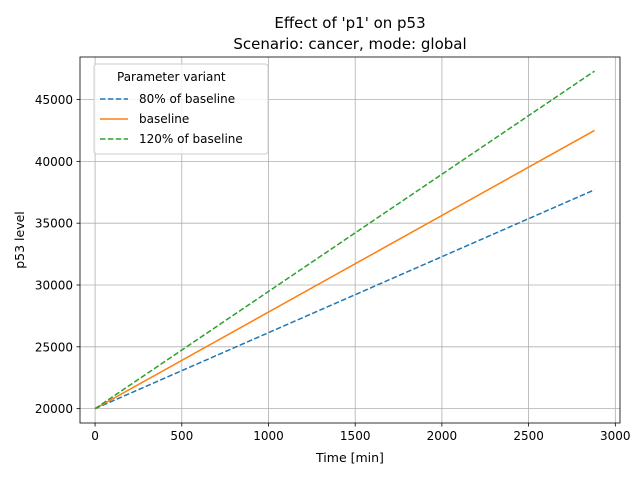 The height and width of the screenshot is (480, 640). Describe the element at coordinates (349, 23) in the screenshot. I see `chart-title: Effect of 'p1' on p53` at that location.